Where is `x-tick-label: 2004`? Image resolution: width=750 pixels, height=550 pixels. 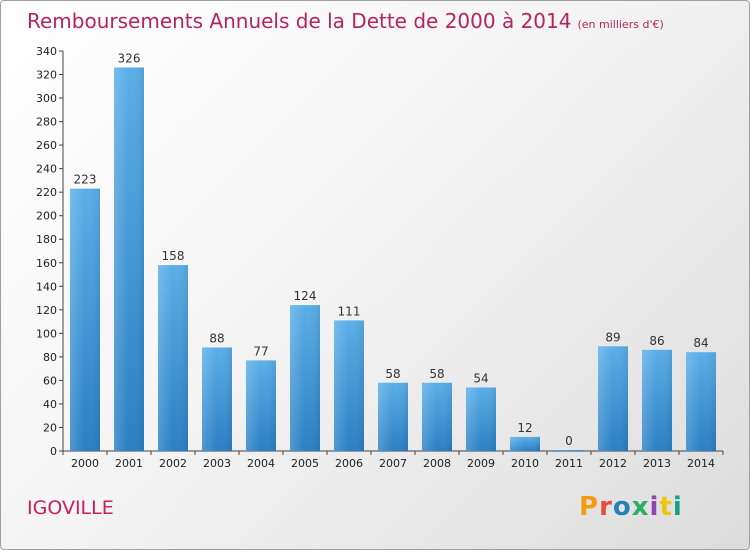
x-tick-label: 2004 is located at coordinates (261, 463).